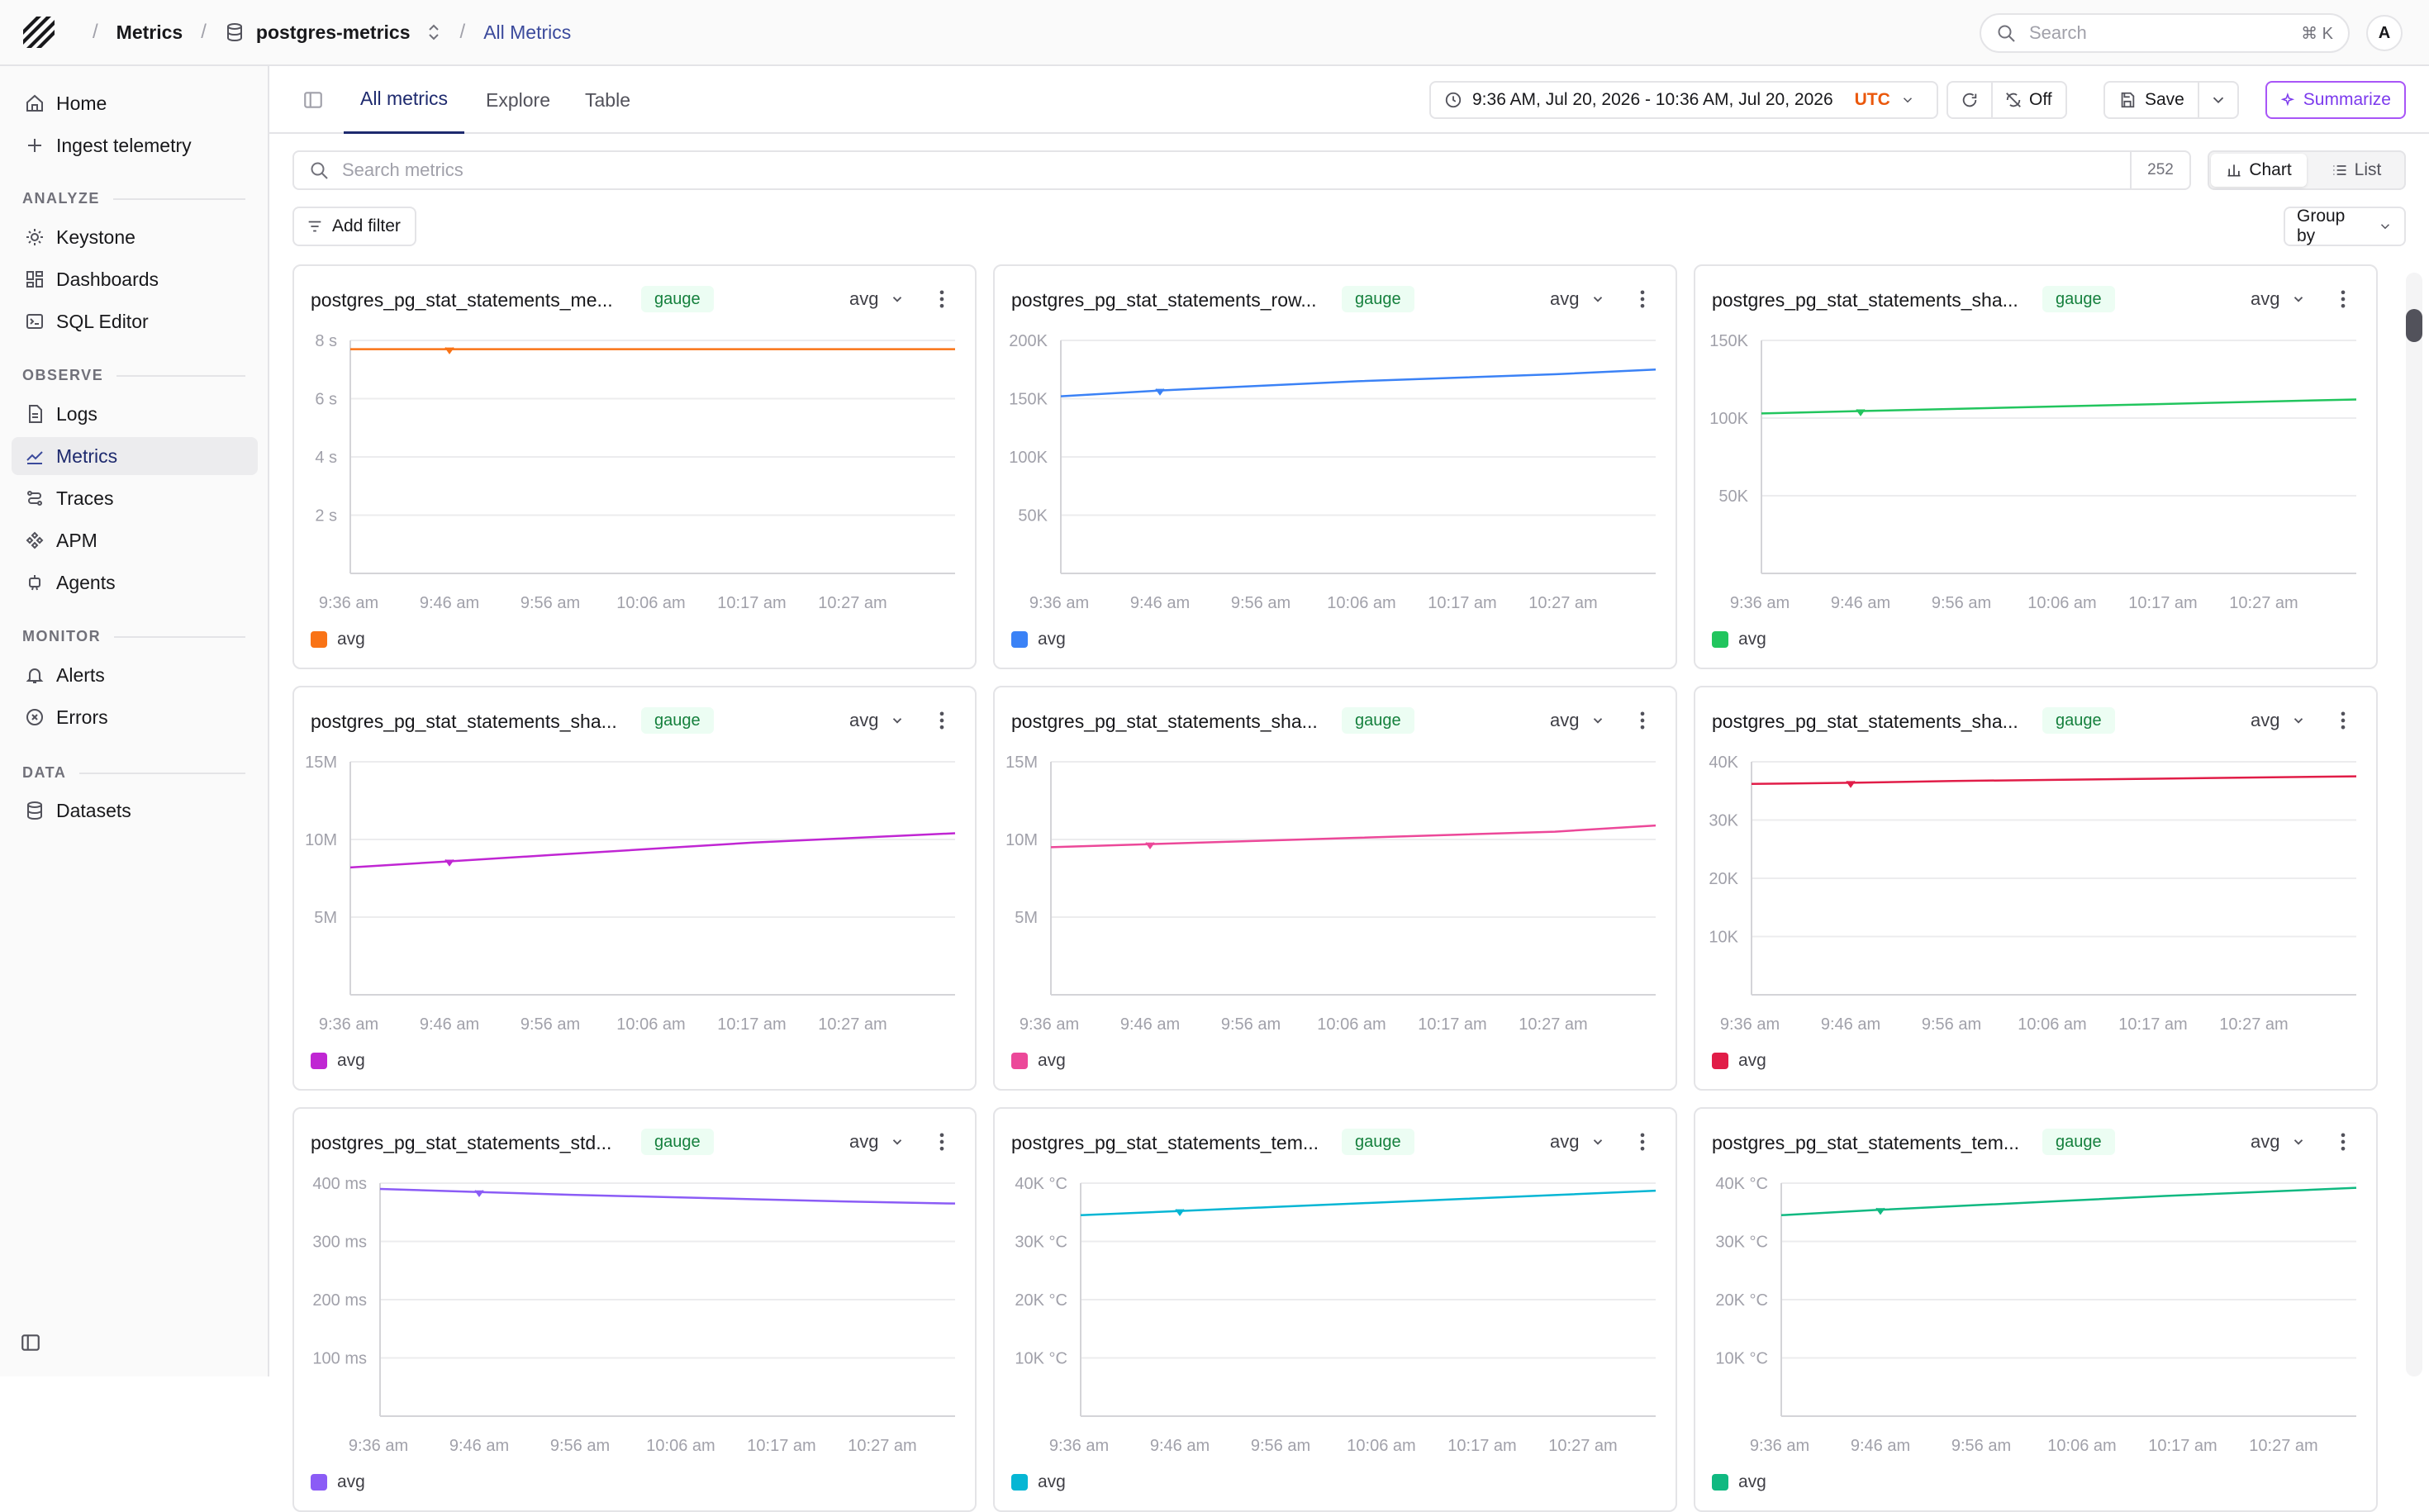  Describe the element at coordinates (2263, 603) in the screenshot. I see `x-tick-label: 10:27 am` at that location.